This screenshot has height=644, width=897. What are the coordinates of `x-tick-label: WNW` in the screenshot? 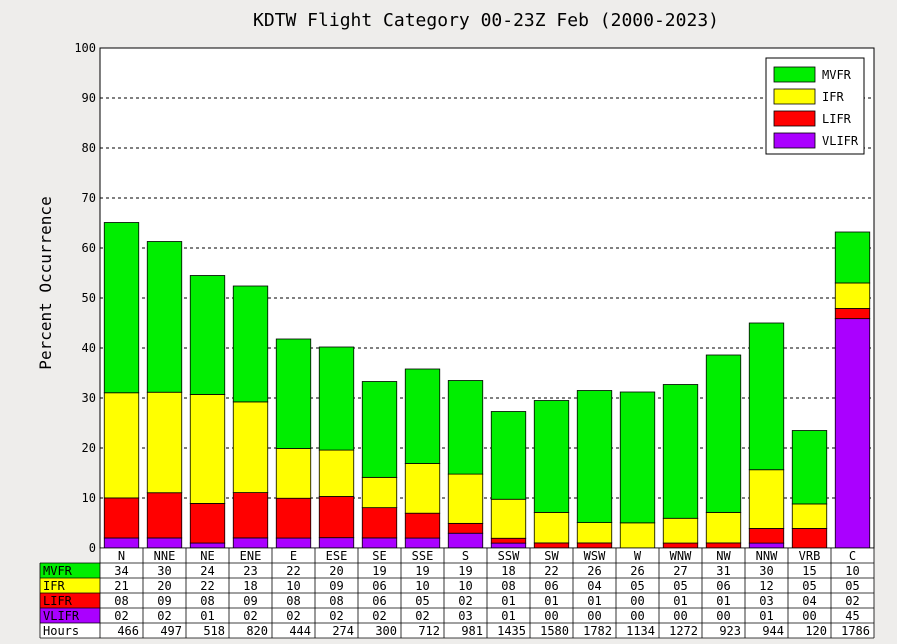 It's located at (681, 556).